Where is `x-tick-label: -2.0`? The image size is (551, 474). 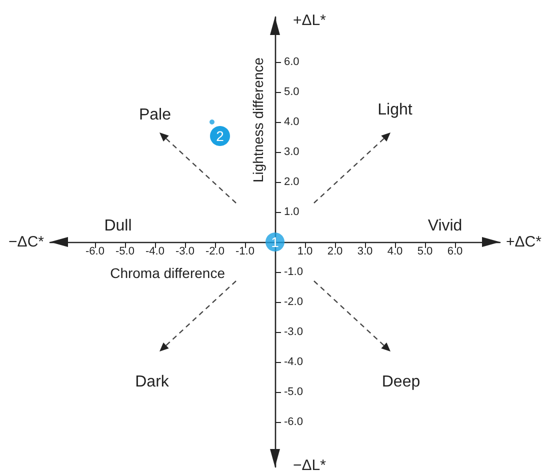 x-tick-label: -2.0 is located at coordinates (215, 252).